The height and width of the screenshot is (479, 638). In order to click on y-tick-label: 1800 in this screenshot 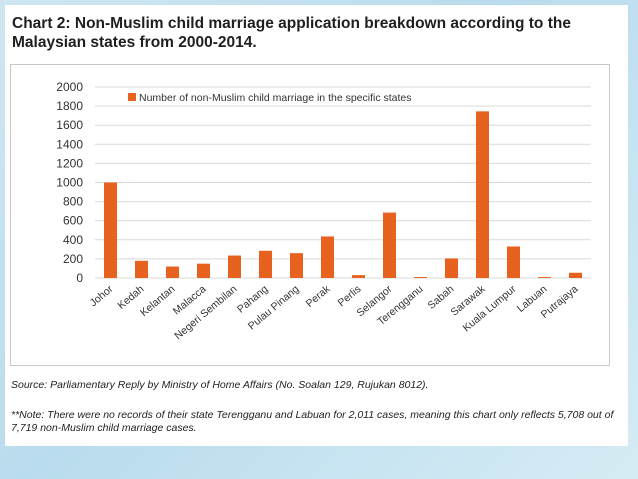, I will do `click(69, 106)`.